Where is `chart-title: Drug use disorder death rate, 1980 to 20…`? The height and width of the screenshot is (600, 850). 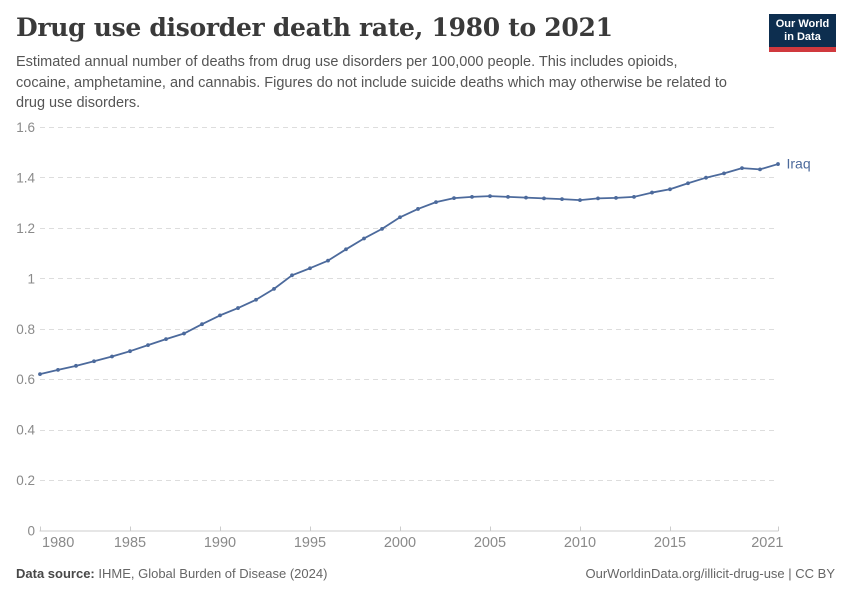
chart-title: Drug use disorder death rate, 1980 to 20… is located at coordinates (314, 27).